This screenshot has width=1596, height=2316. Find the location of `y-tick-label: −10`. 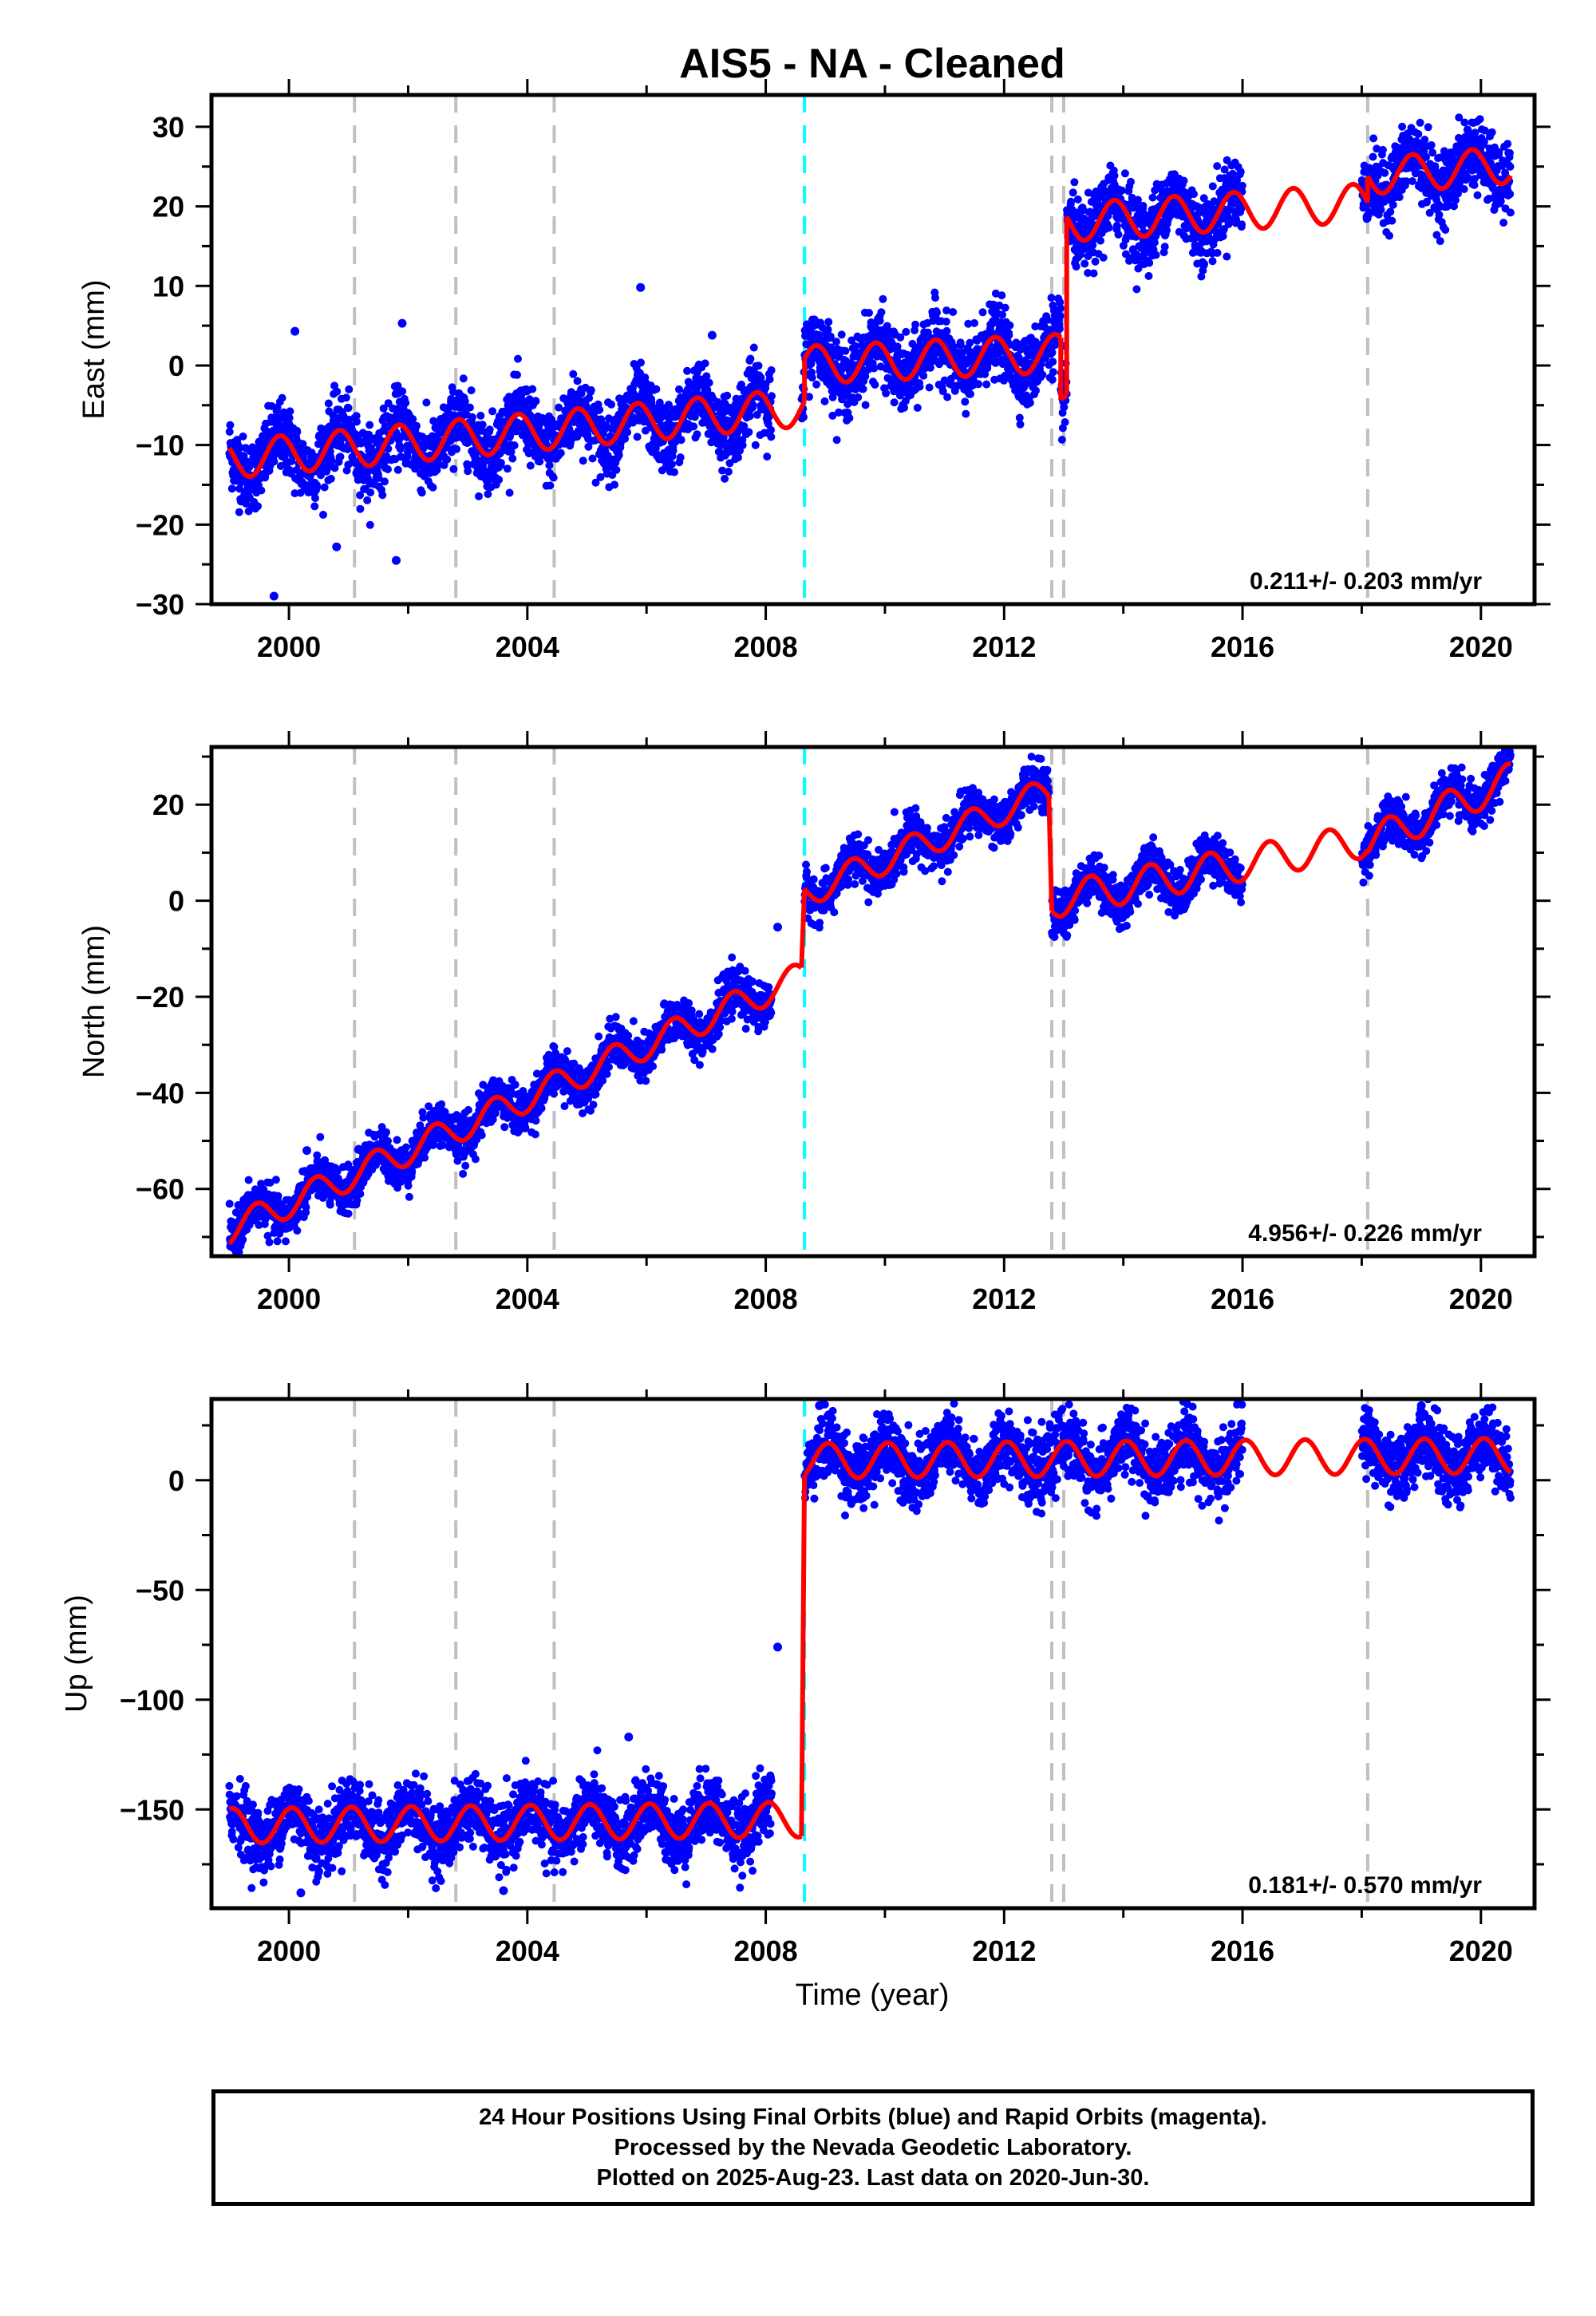

y-tick-label: −10 is located at coordinates (160, 445).